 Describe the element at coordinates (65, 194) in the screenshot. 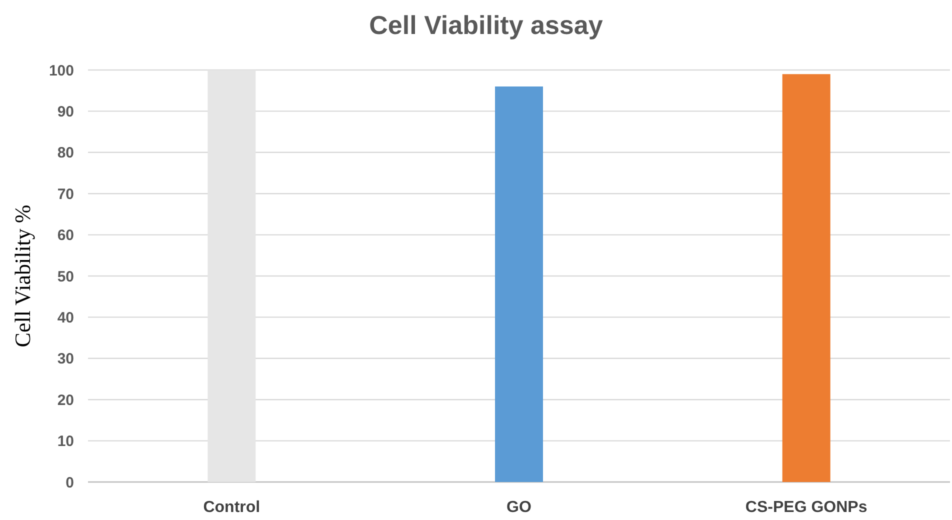

I see `y-tick-label: 70` at that location.